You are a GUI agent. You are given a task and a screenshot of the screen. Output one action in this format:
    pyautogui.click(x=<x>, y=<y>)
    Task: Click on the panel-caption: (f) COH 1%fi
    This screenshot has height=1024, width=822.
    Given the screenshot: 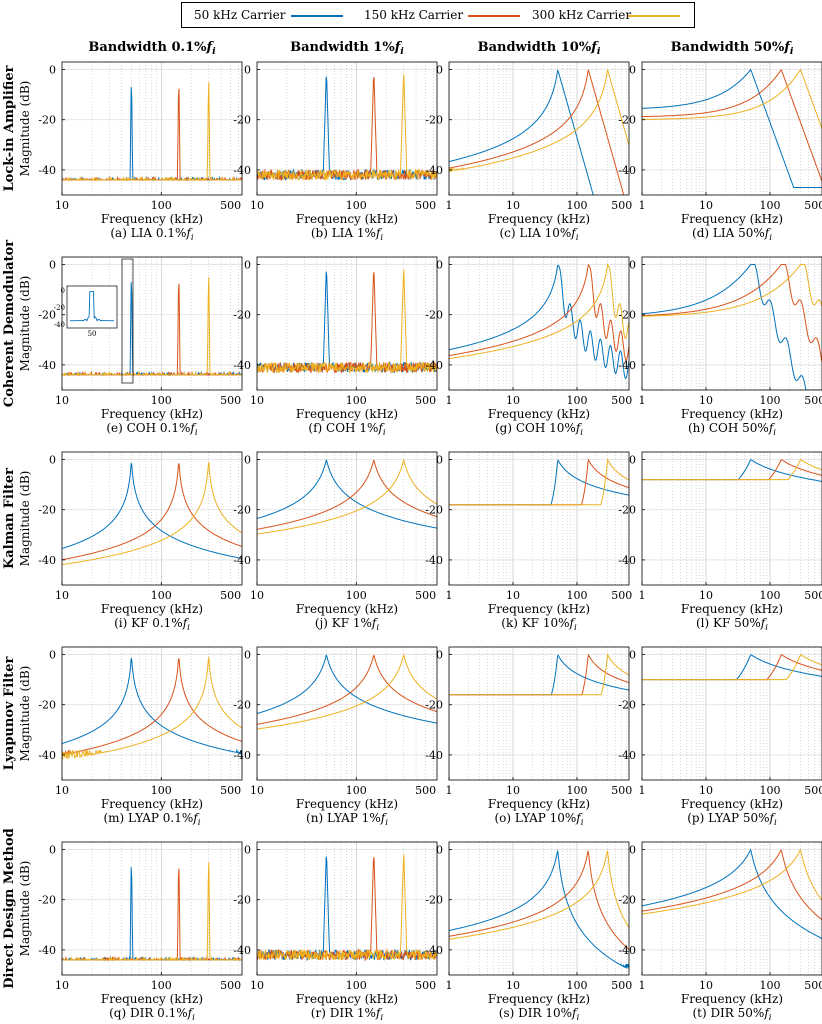 What is the action you would take?
    pyautogui.click(x=346, y=429)
    